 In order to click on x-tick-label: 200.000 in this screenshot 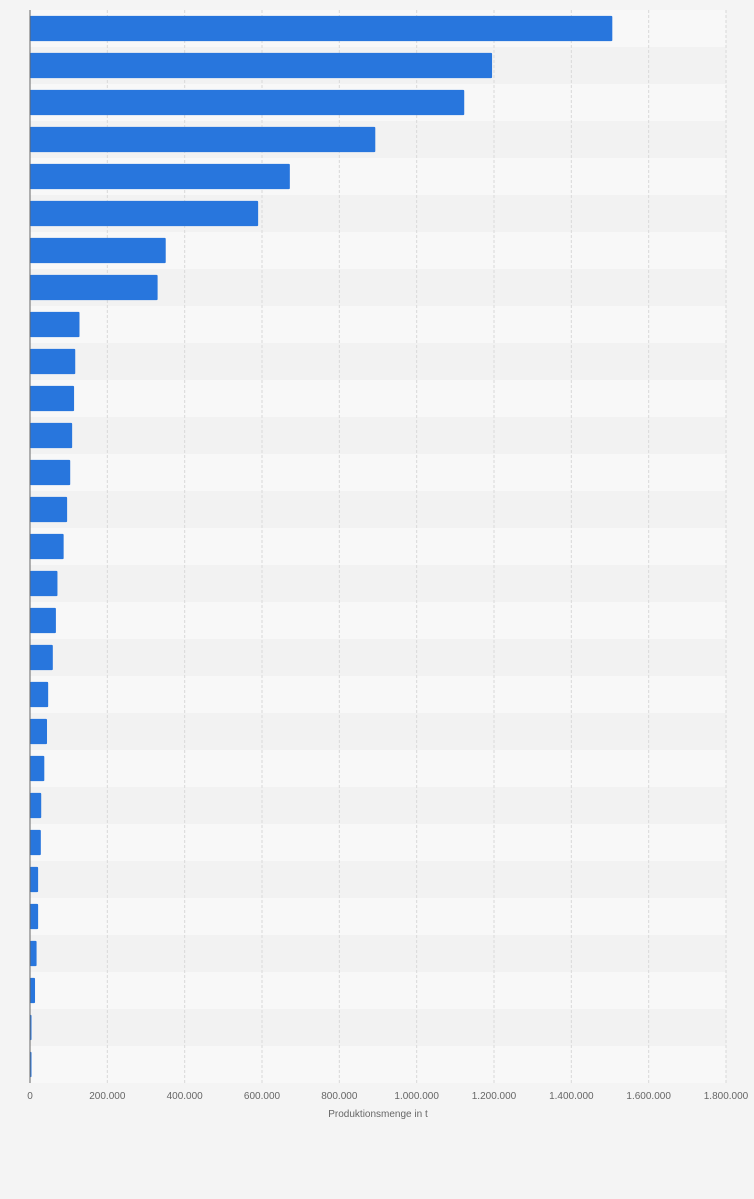, I will do `click(107, 1096)`.